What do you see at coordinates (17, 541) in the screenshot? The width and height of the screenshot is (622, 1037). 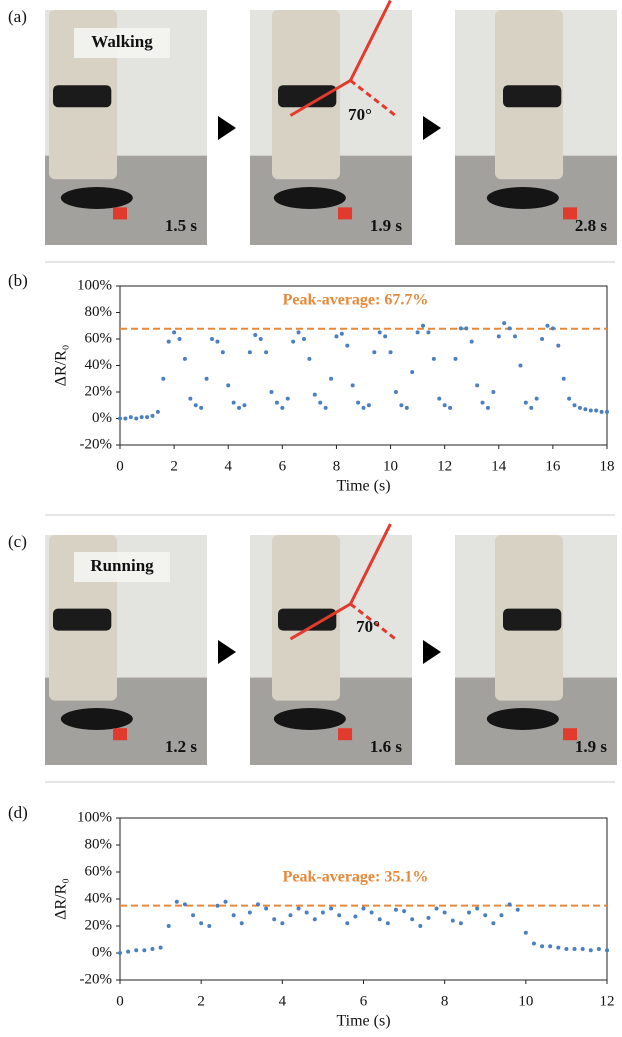 I see `panel-label: (c)` at bounding box center [17, 541].